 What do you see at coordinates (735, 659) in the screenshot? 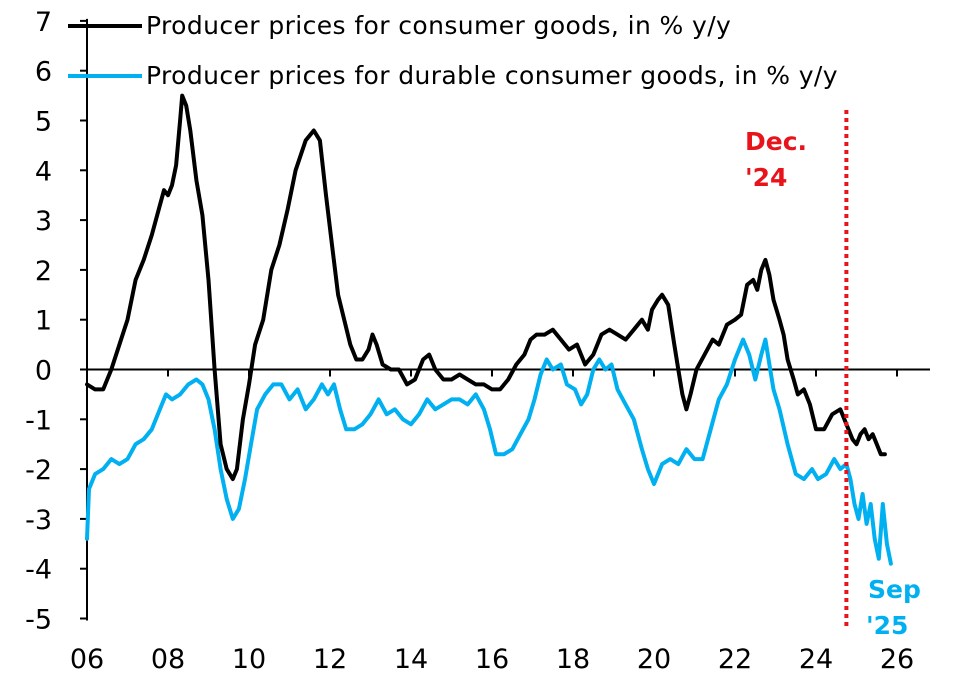
I see `x-tick-label: 22` at bounding box center [735, 659].